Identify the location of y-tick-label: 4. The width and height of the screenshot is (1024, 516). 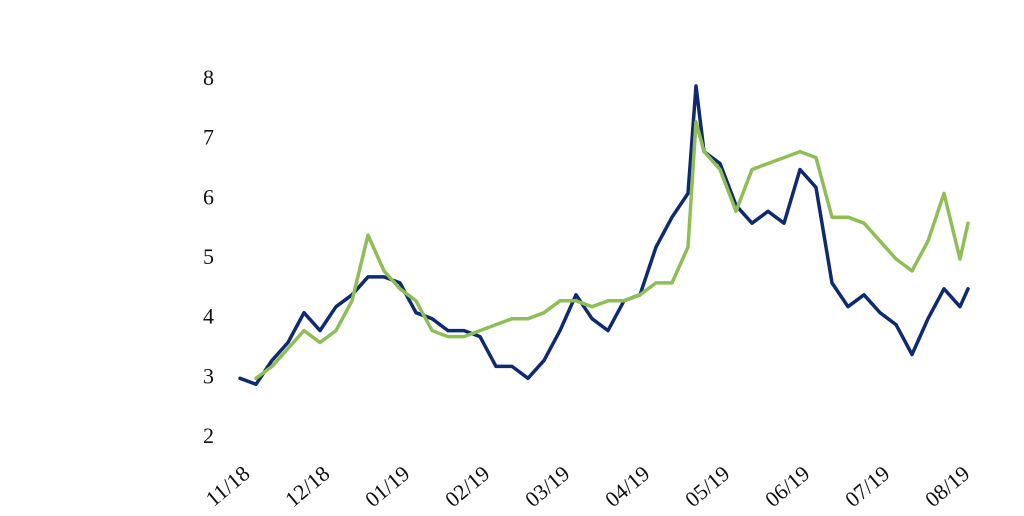
(208, 316).